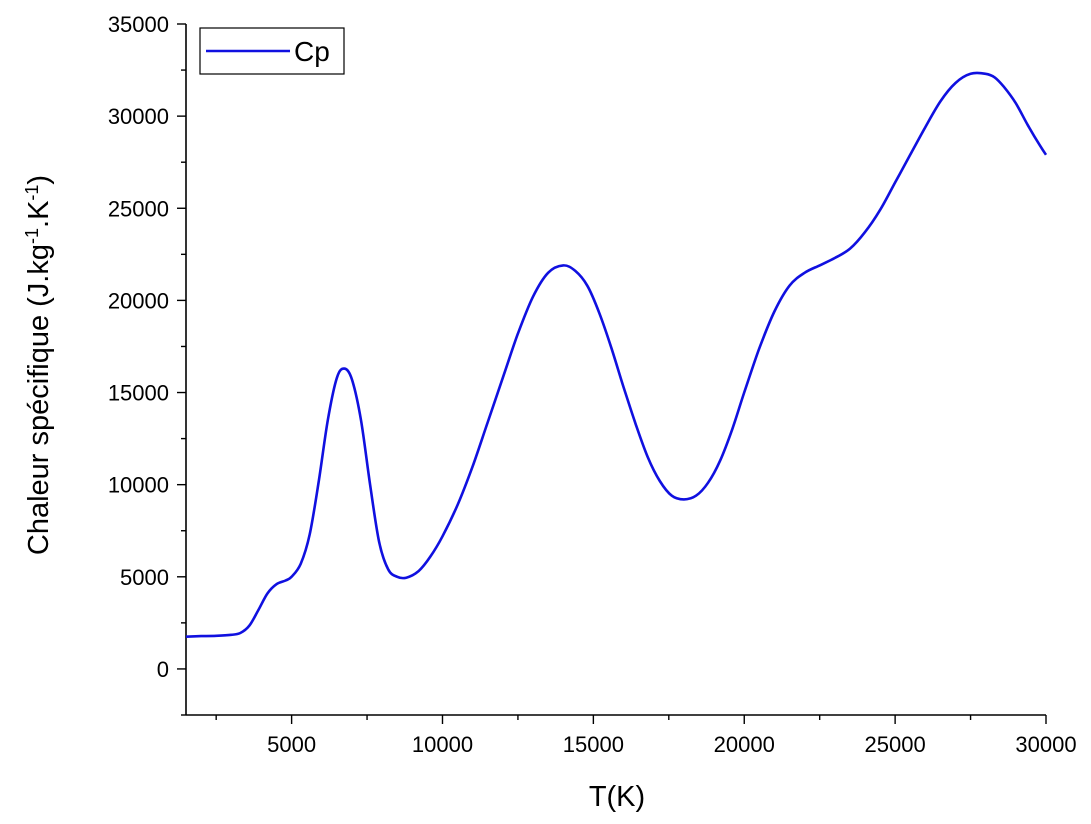 The width and height of the screenshot is (1091, 824). What do you see at coordinates (138, 24) in the screenshot?
I see `y-tick-label: 35000` at bounding box center [138, 24].